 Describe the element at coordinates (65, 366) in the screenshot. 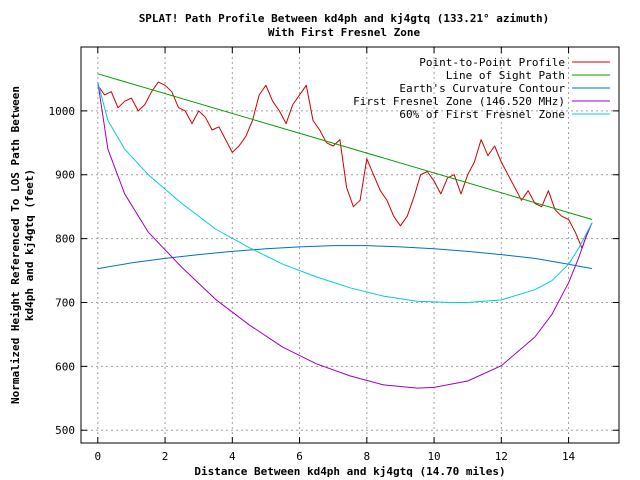

I see `y-tick-label: 600` at that location.